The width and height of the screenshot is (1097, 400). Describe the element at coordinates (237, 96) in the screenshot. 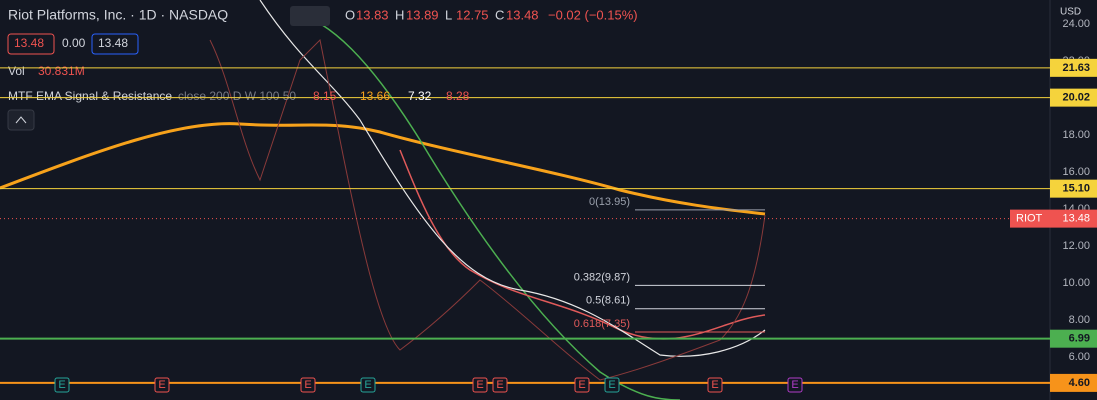

I see `indicator-params: close 200 D W 100 50` at that location.